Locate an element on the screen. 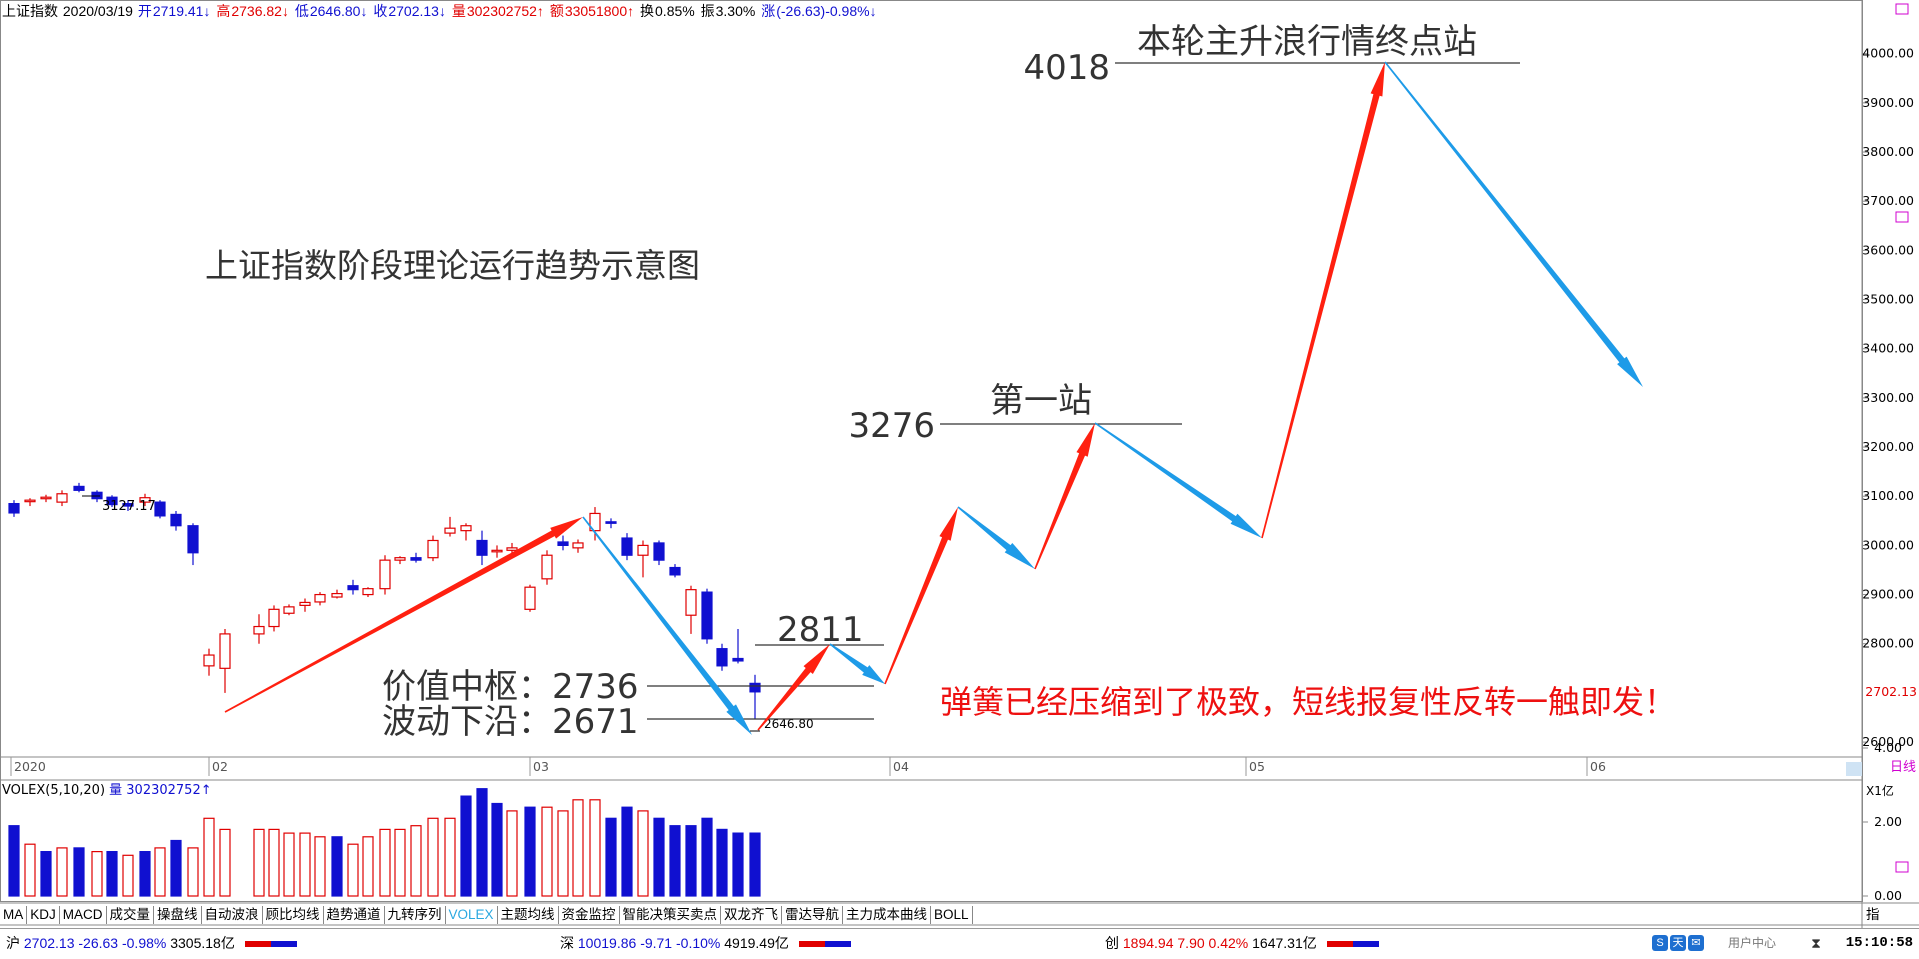 Image resolution: width=1919 pixels, height=959 pixels. index-name: 上证指数 is located at coordinates (30, 11).